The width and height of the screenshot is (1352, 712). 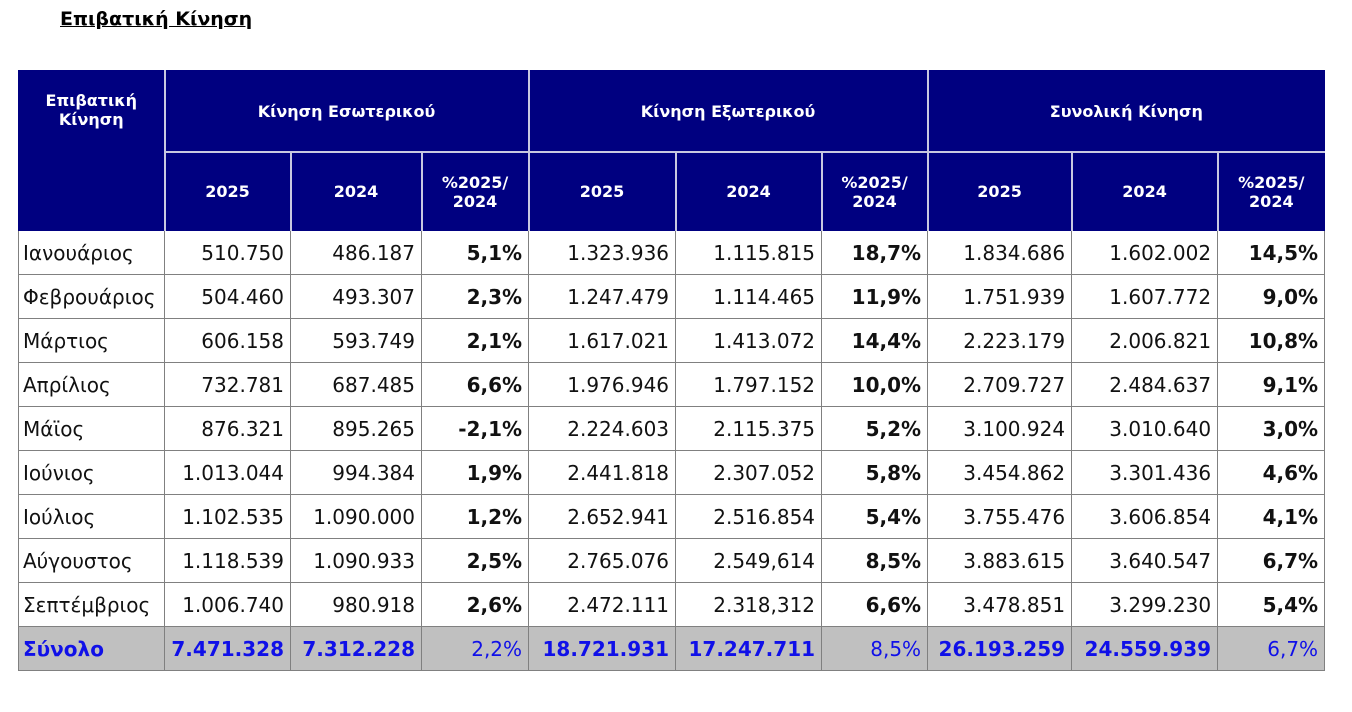 I want to click on pct-cell: 5,4%, so click(x=1271, y=604).